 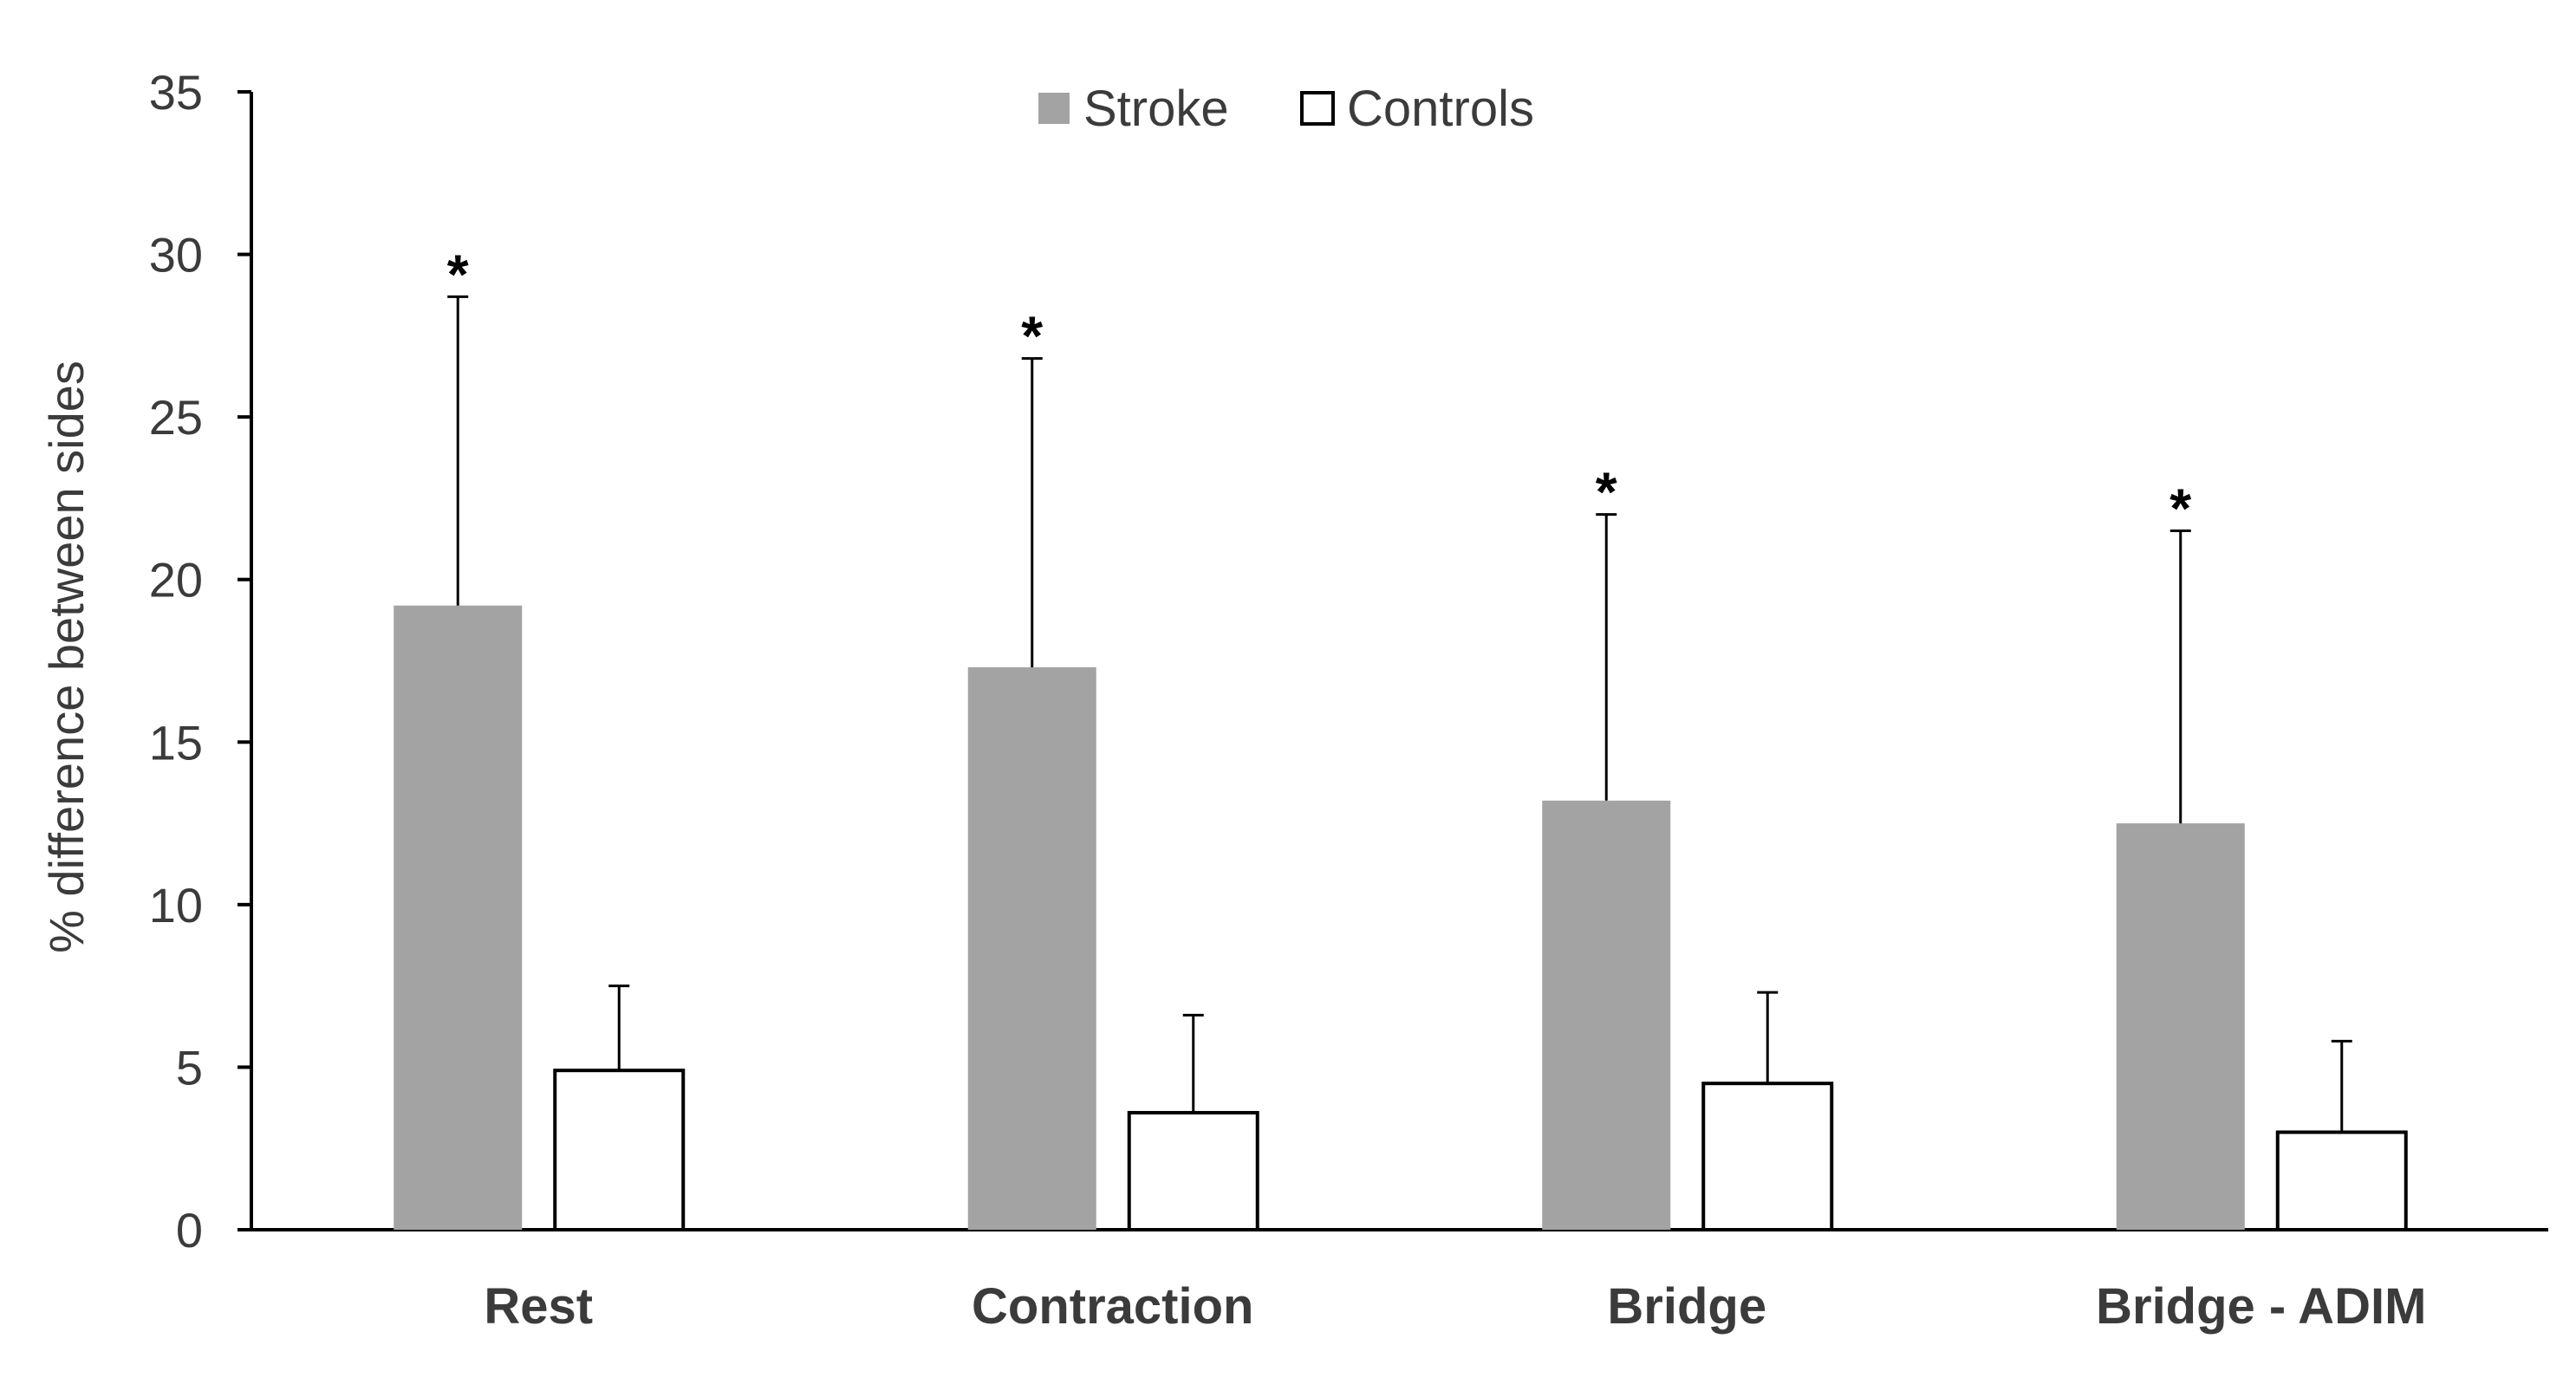 What do you see at coordinates (1686, 1306) in the screenshot?
I see `category-label: Bridge` at bounding box center [1686, 1306].